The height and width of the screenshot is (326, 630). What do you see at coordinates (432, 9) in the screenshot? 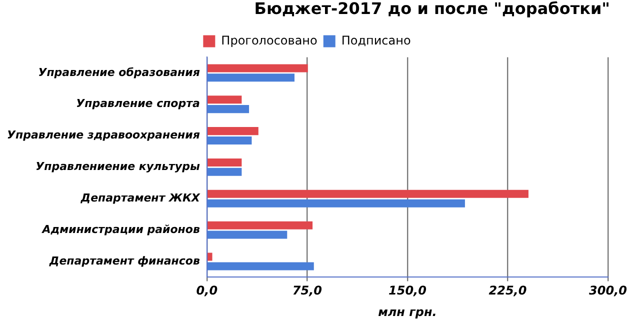
I see `chart-title: Бюджет-2017 до и после "доработки"` at bounding box center [432, 9].